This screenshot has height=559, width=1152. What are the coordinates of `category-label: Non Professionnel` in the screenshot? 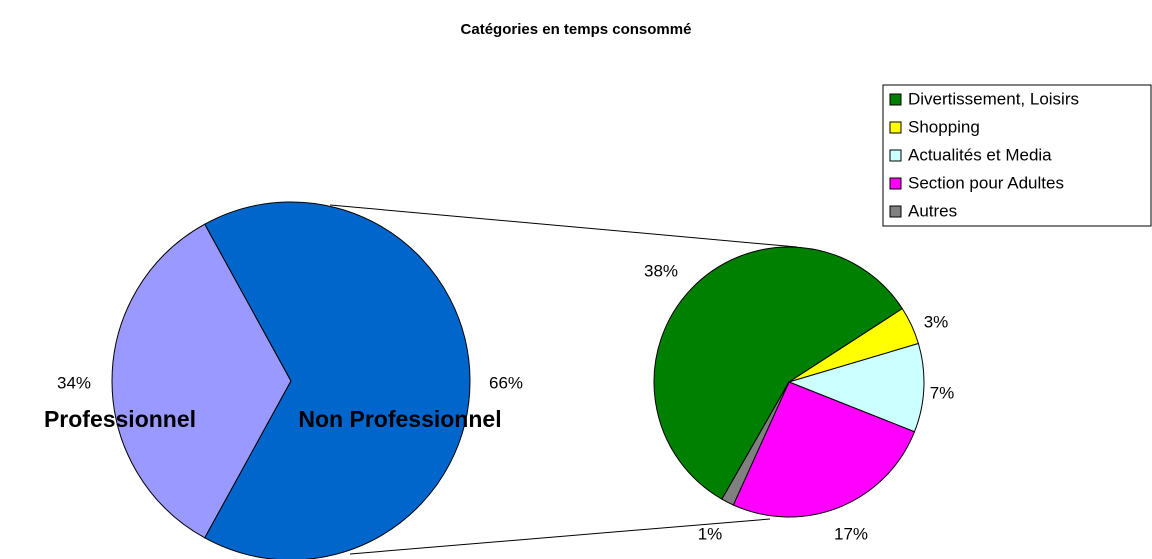 It's located at (399, 419).